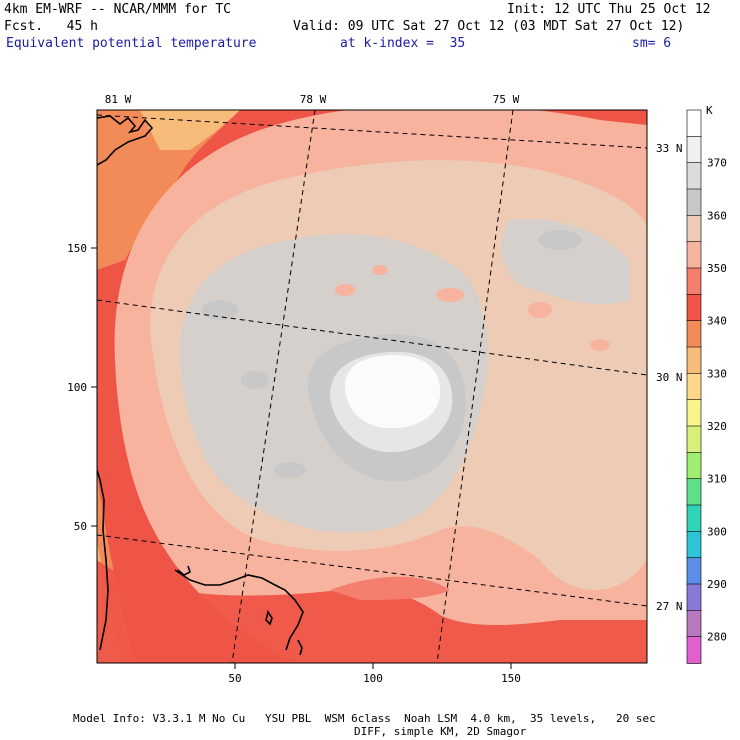  Describe the element at coordinates (239, 610) in the screenshot. I see `coast-bahamas-abaco` at that location.